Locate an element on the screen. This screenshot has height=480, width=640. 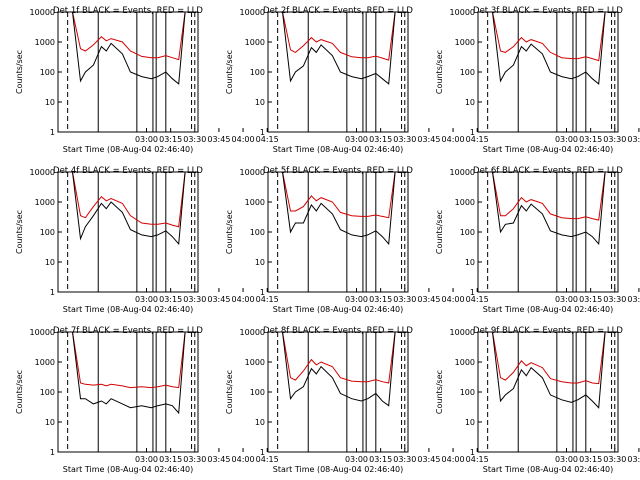
panel-title: Det 9f BLACK = Events, RED = LLD is located at coordinates (548, 331).